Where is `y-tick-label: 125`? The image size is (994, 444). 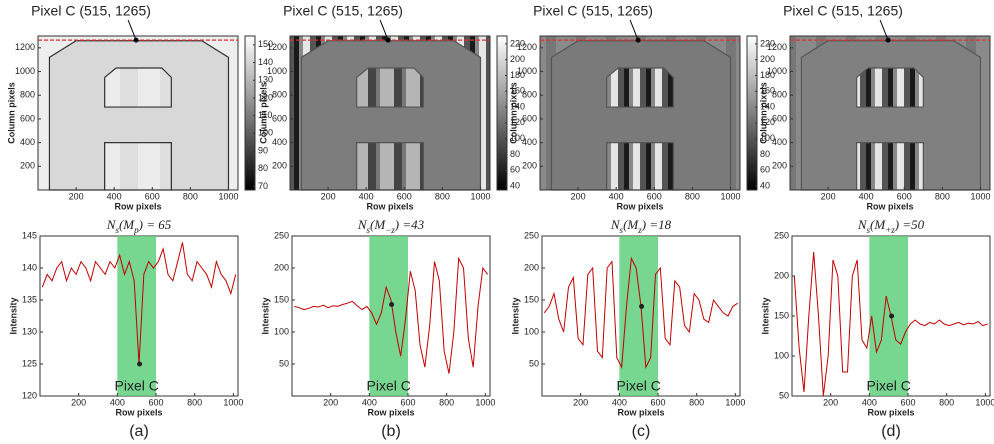
y-tick-label: 125 is located at coordinates (29, 363).